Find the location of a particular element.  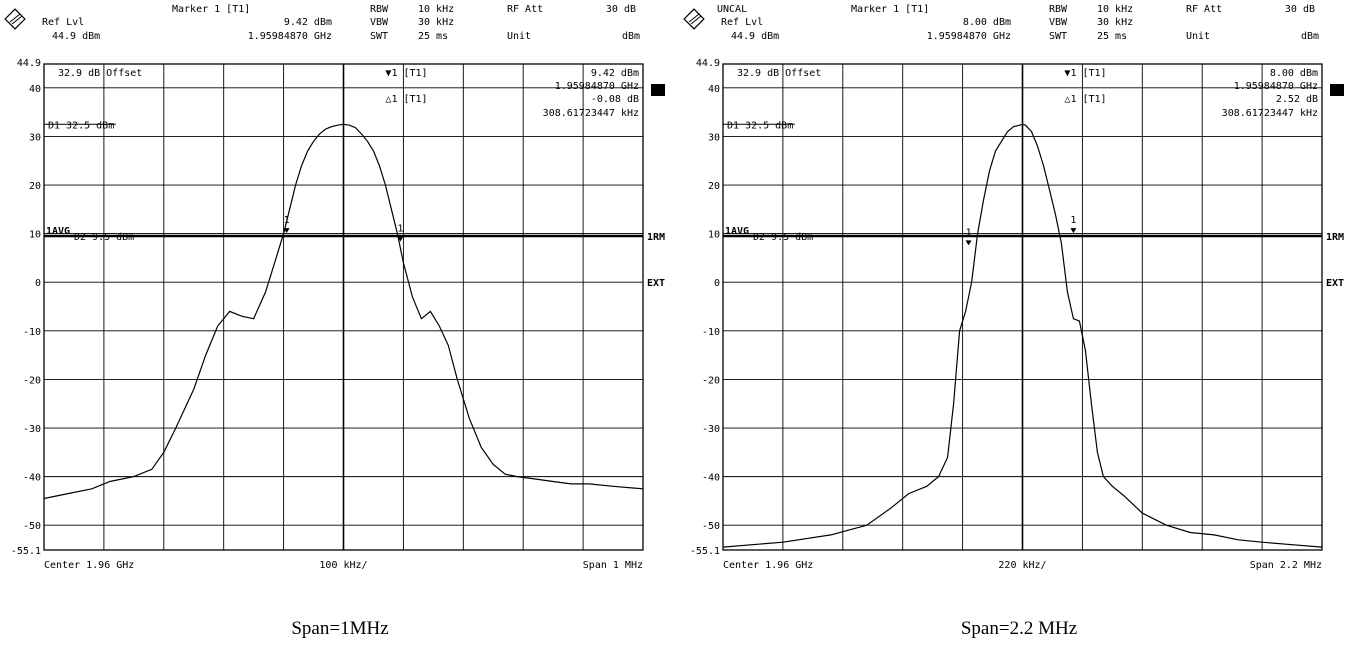

marker1-level: 9.42 dBm is located at coordinates (615, 73).